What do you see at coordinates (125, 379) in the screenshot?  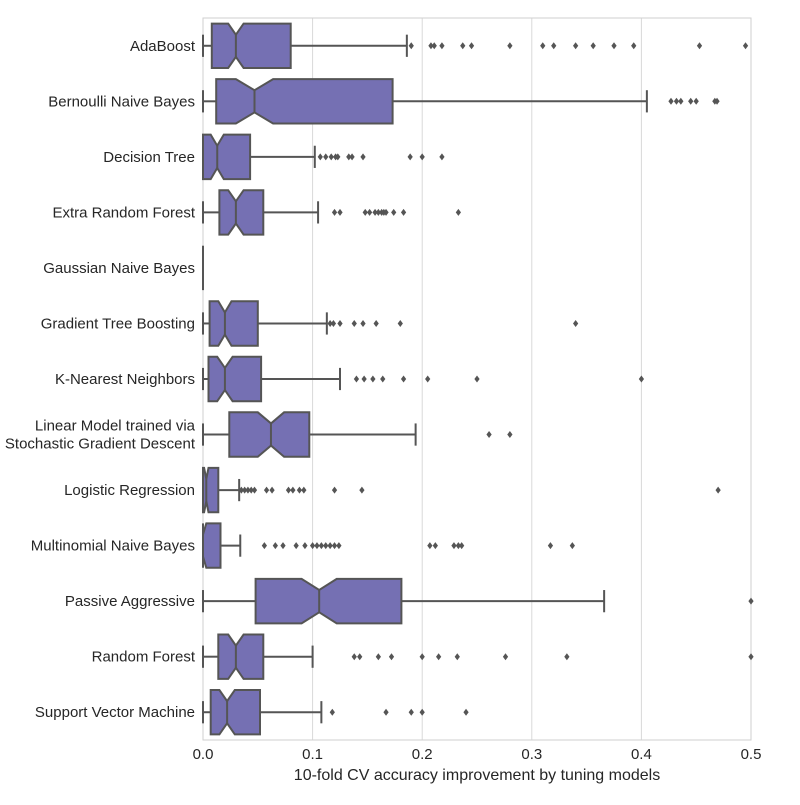 I see `category-label: K-Nearest Neighbors` at bounding box center [125, 379].